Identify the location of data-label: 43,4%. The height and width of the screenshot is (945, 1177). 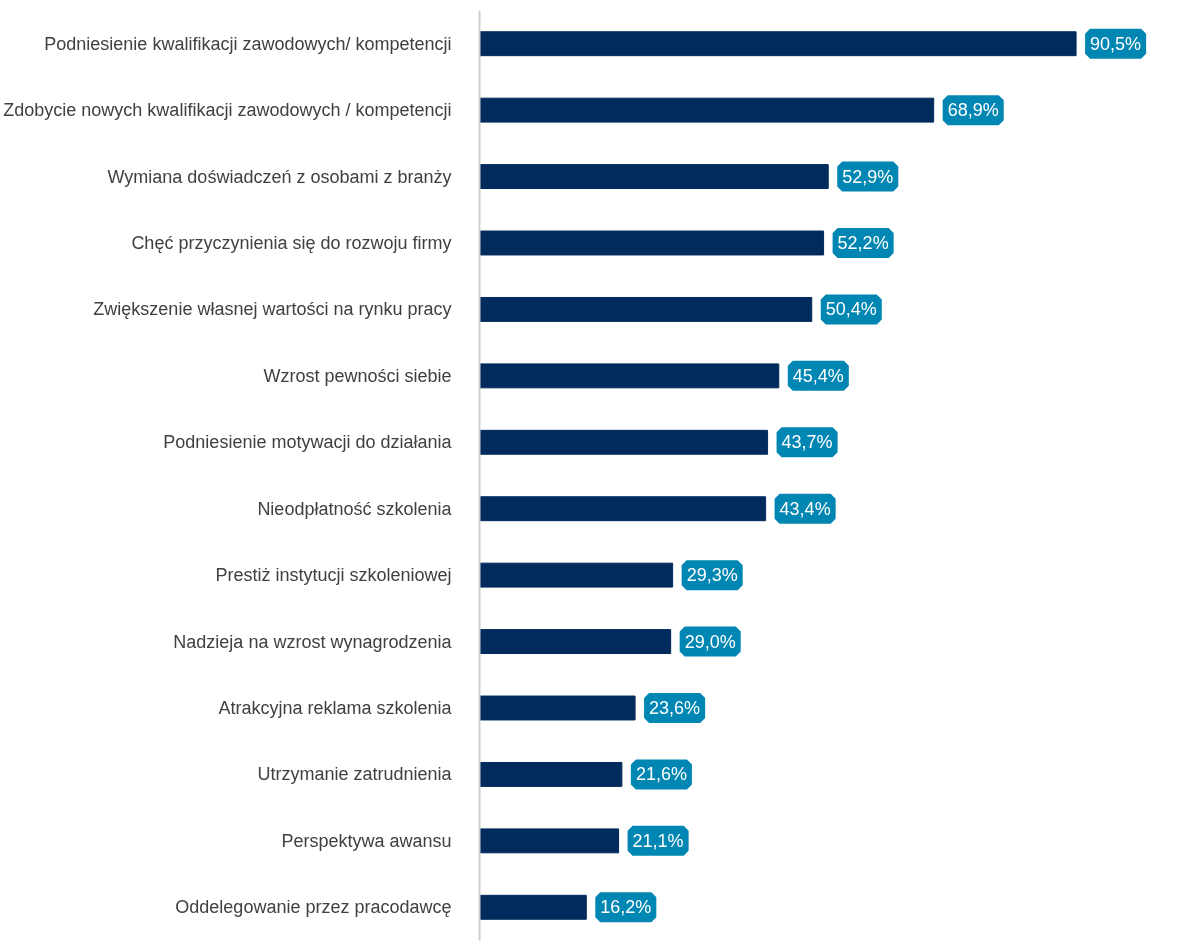
(805, 508).